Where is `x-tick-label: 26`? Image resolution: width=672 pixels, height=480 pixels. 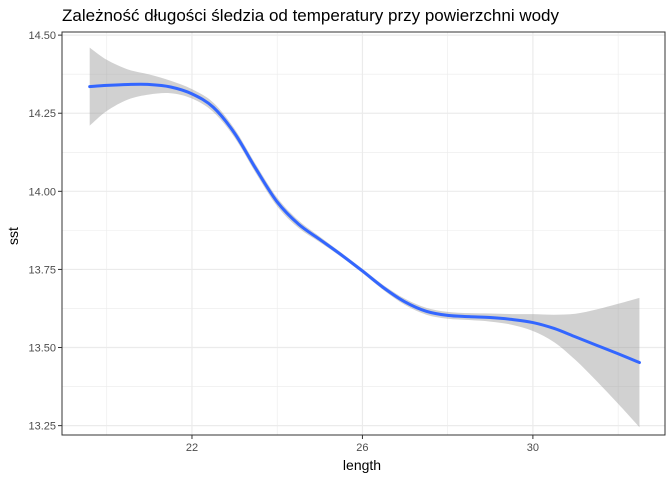
x-tick-label: 26 is located at coordinates (362, 448).